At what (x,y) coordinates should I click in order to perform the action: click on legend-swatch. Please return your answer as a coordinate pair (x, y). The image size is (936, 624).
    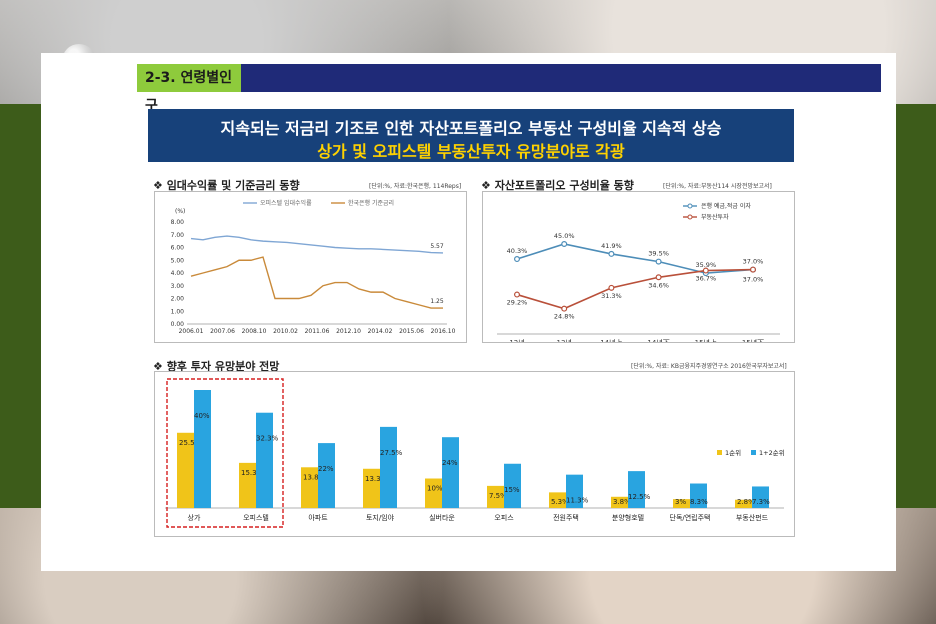
    Looking at the image, I should click on (753, 452).